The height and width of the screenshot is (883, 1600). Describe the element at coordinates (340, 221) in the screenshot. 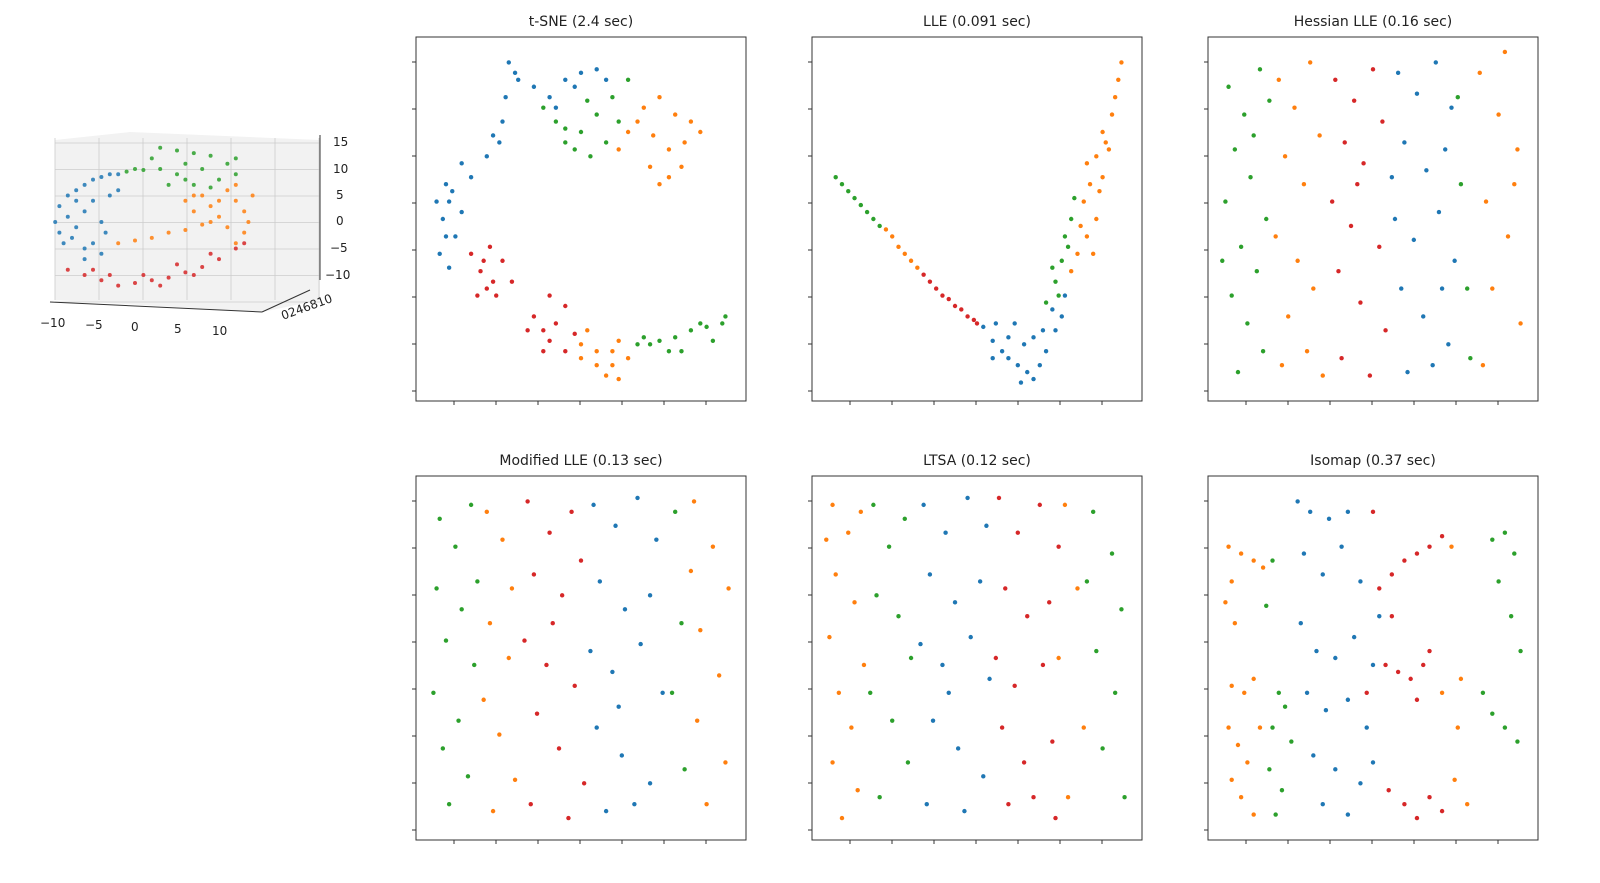

I see `z-tick: 0` at that location.